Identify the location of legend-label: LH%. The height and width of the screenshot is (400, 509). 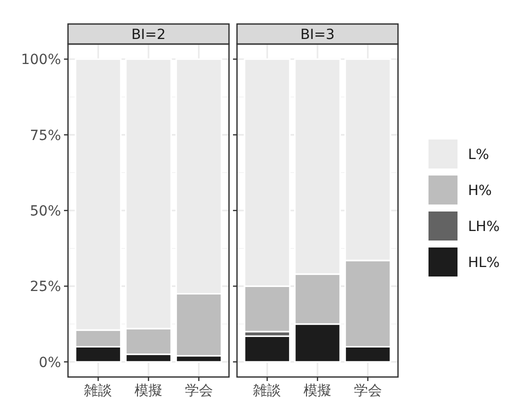
(484, 227).